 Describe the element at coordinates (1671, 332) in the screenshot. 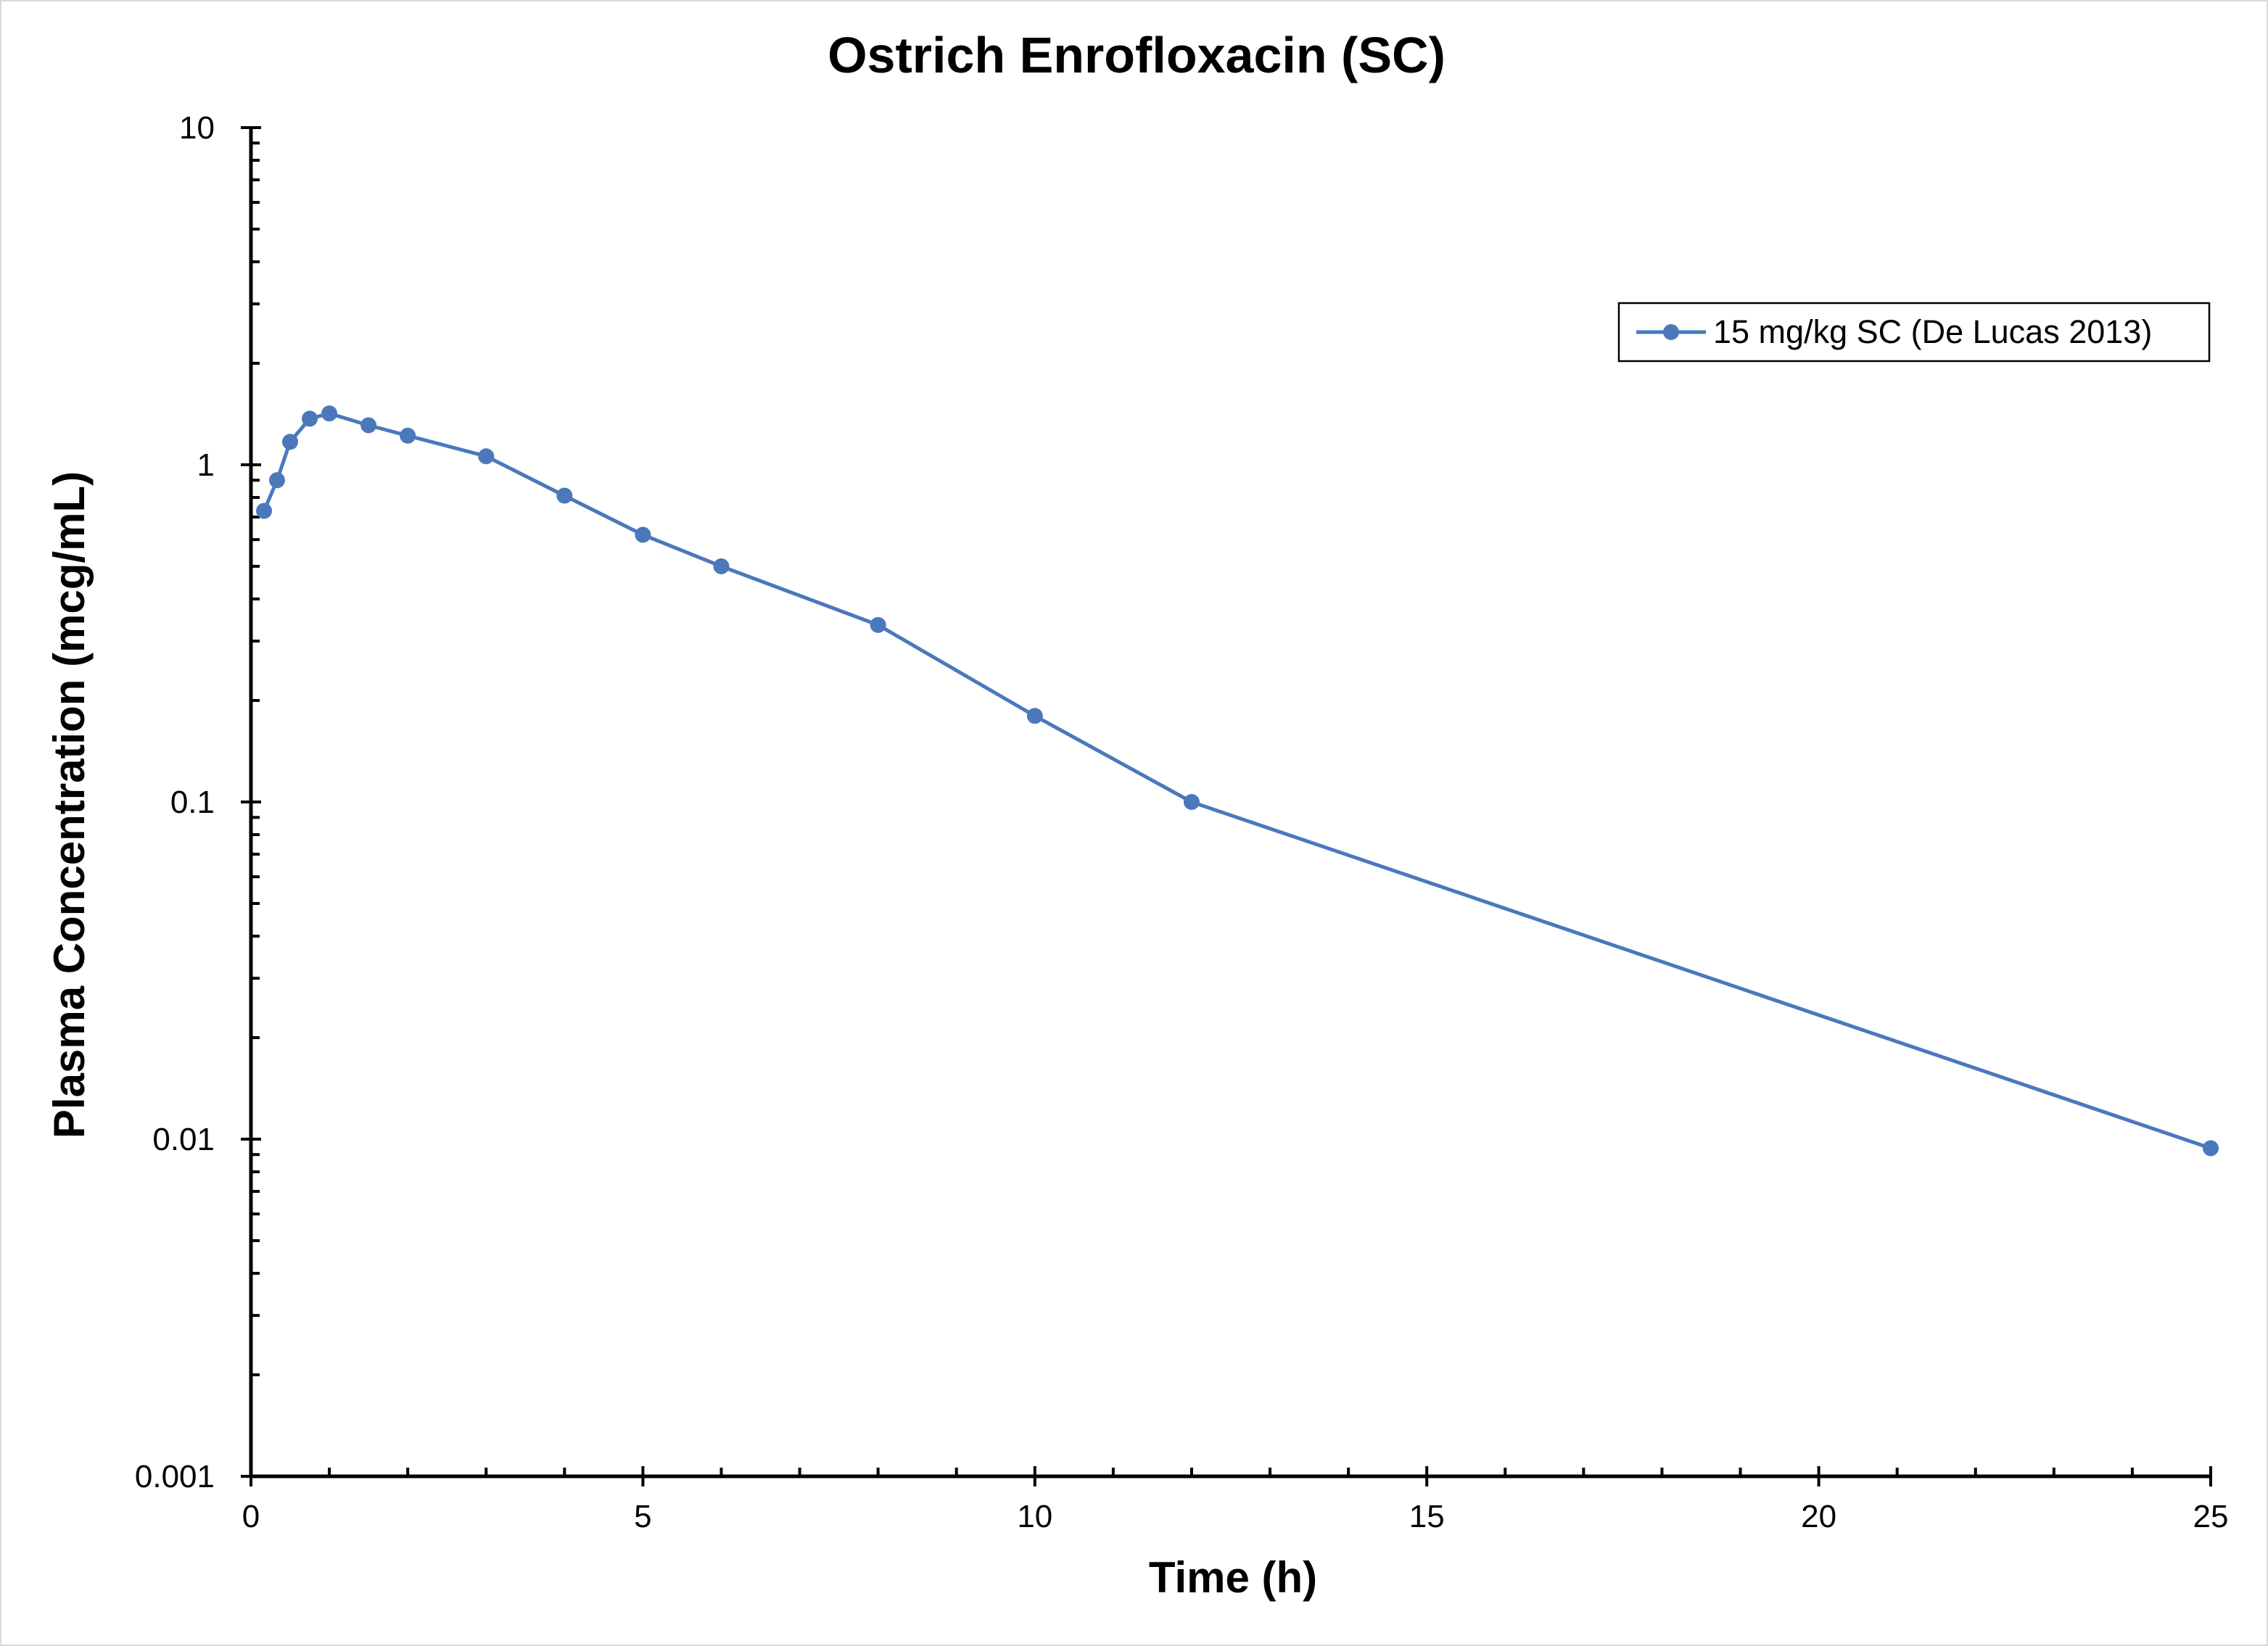

I see `legend-marker-swatch` at that location.